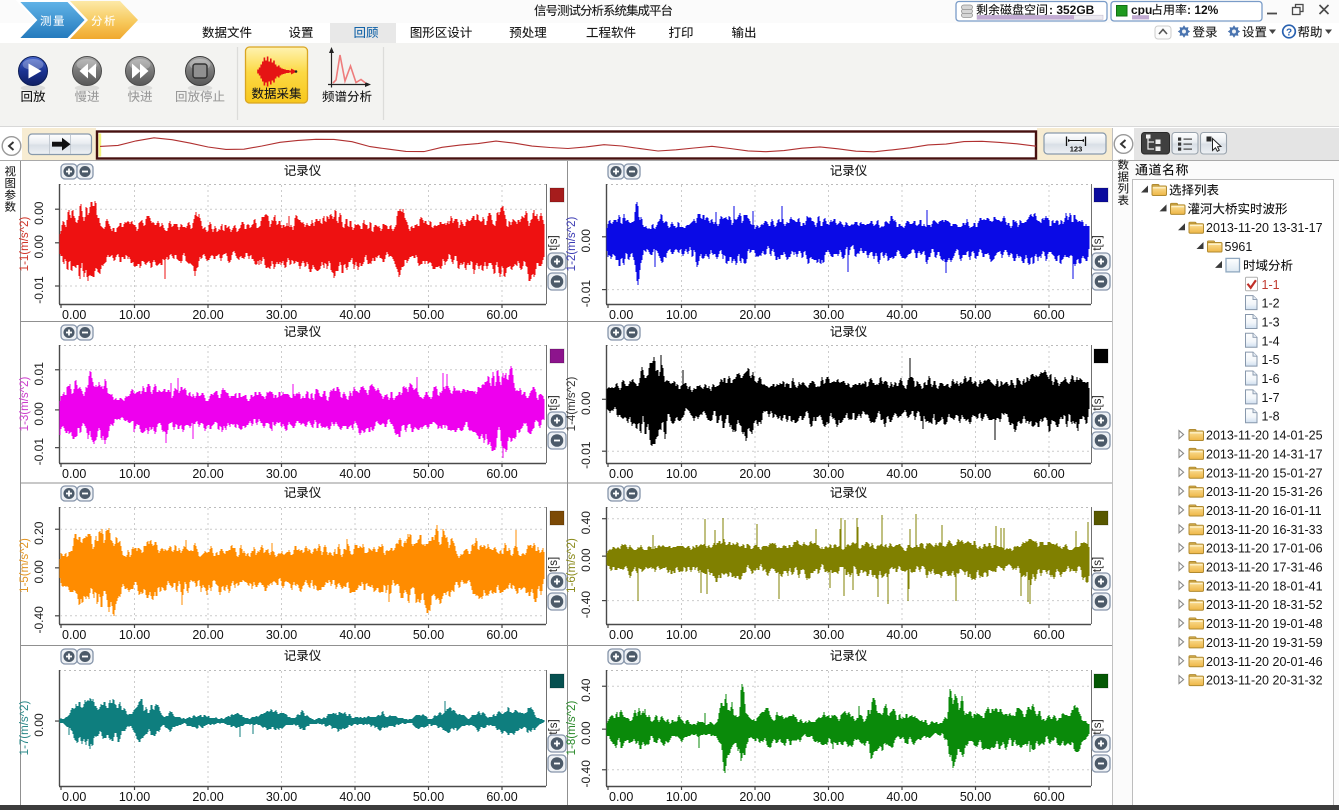 This screenshot has height=810, width=1339. Describe the element at coordinates (1271, 322) in the screenshot. I see `svg-text: 1-3` at that location.